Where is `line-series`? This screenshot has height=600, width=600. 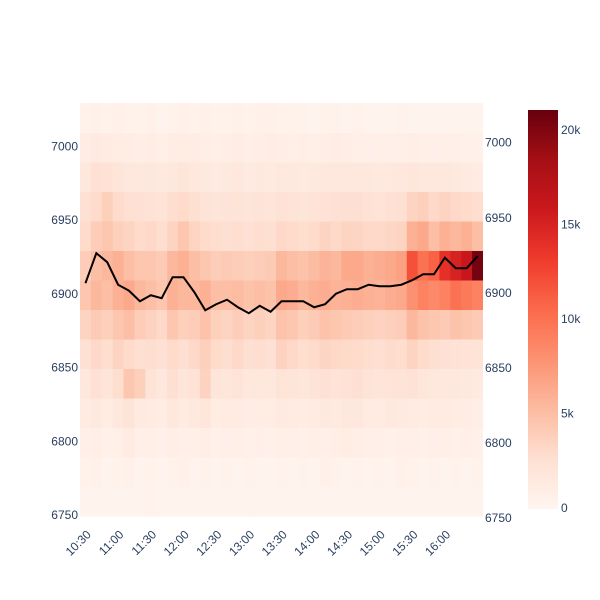 line-series is located at coordinates (281, 283).